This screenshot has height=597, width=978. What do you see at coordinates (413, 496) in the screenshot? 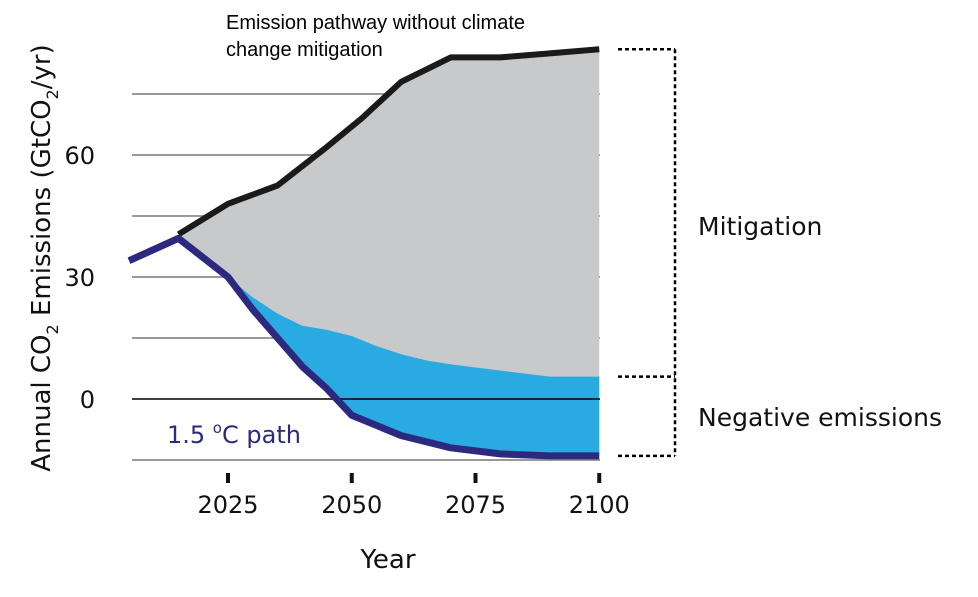
I see `x-ticks: 2025 2050 2075 2100` at bounding box center [413, 496].